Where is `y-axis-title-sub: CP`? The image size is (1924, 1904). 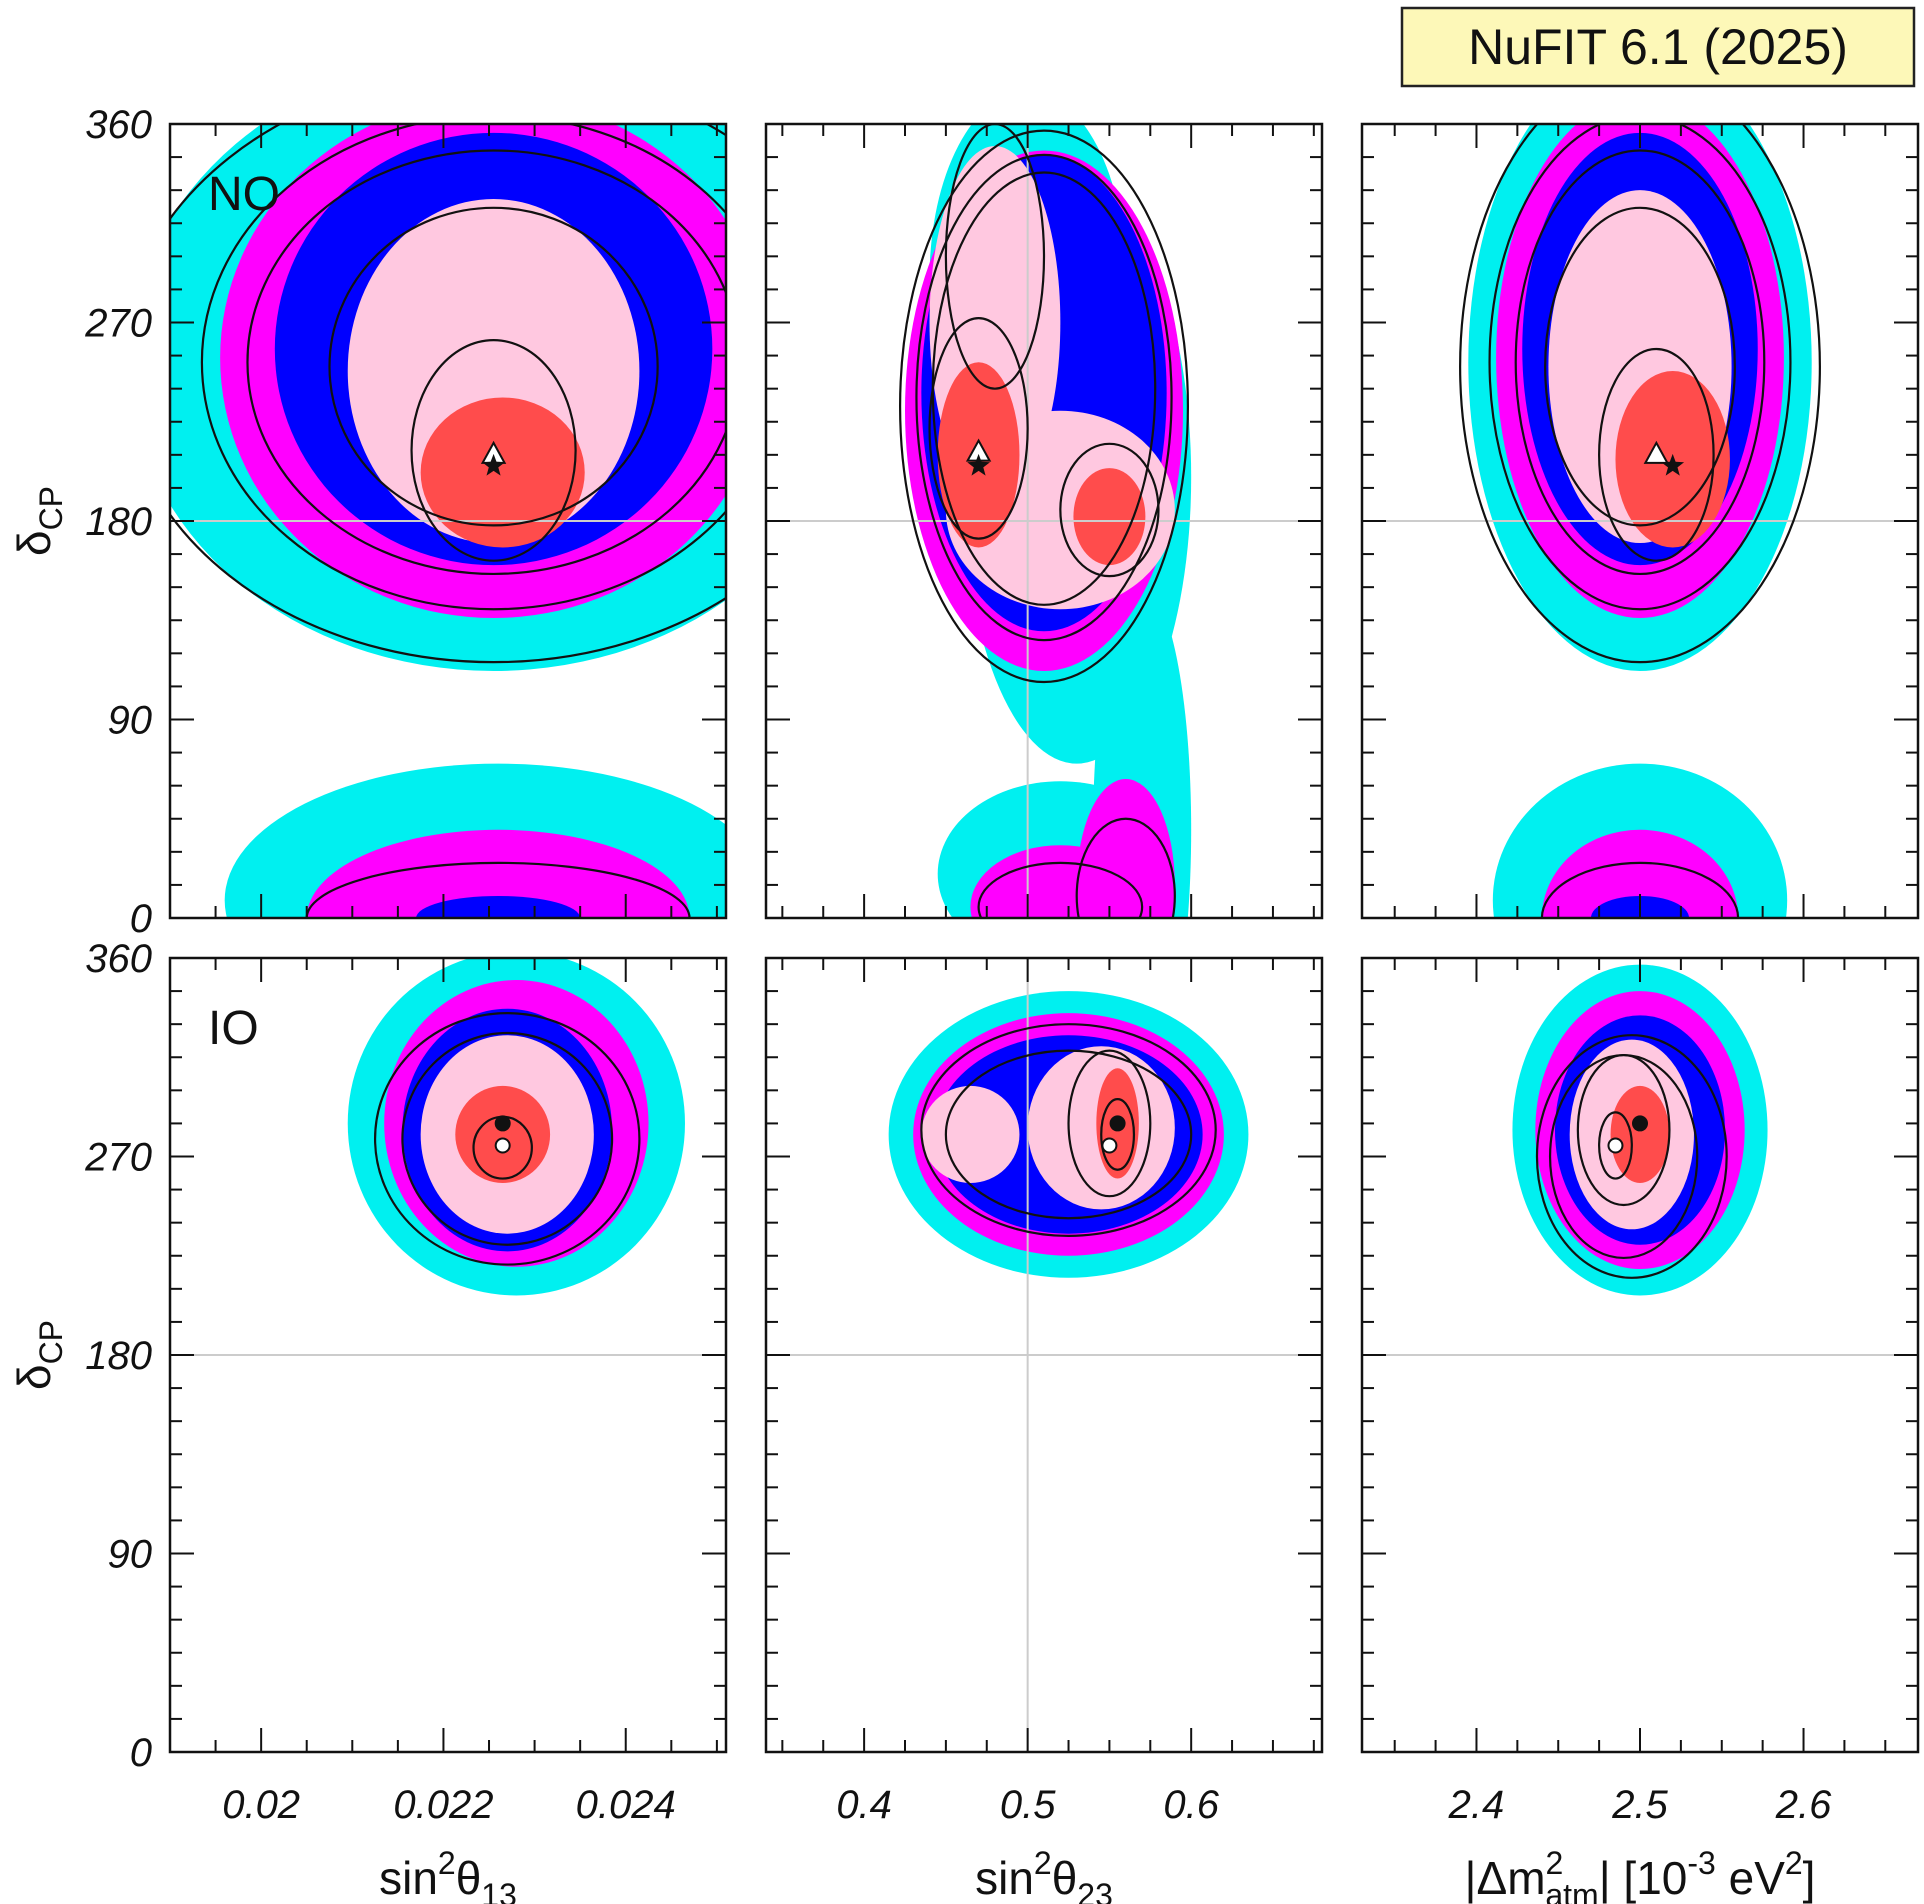 y-axis-title-sub: CP is located at coordinates (51, 1342).